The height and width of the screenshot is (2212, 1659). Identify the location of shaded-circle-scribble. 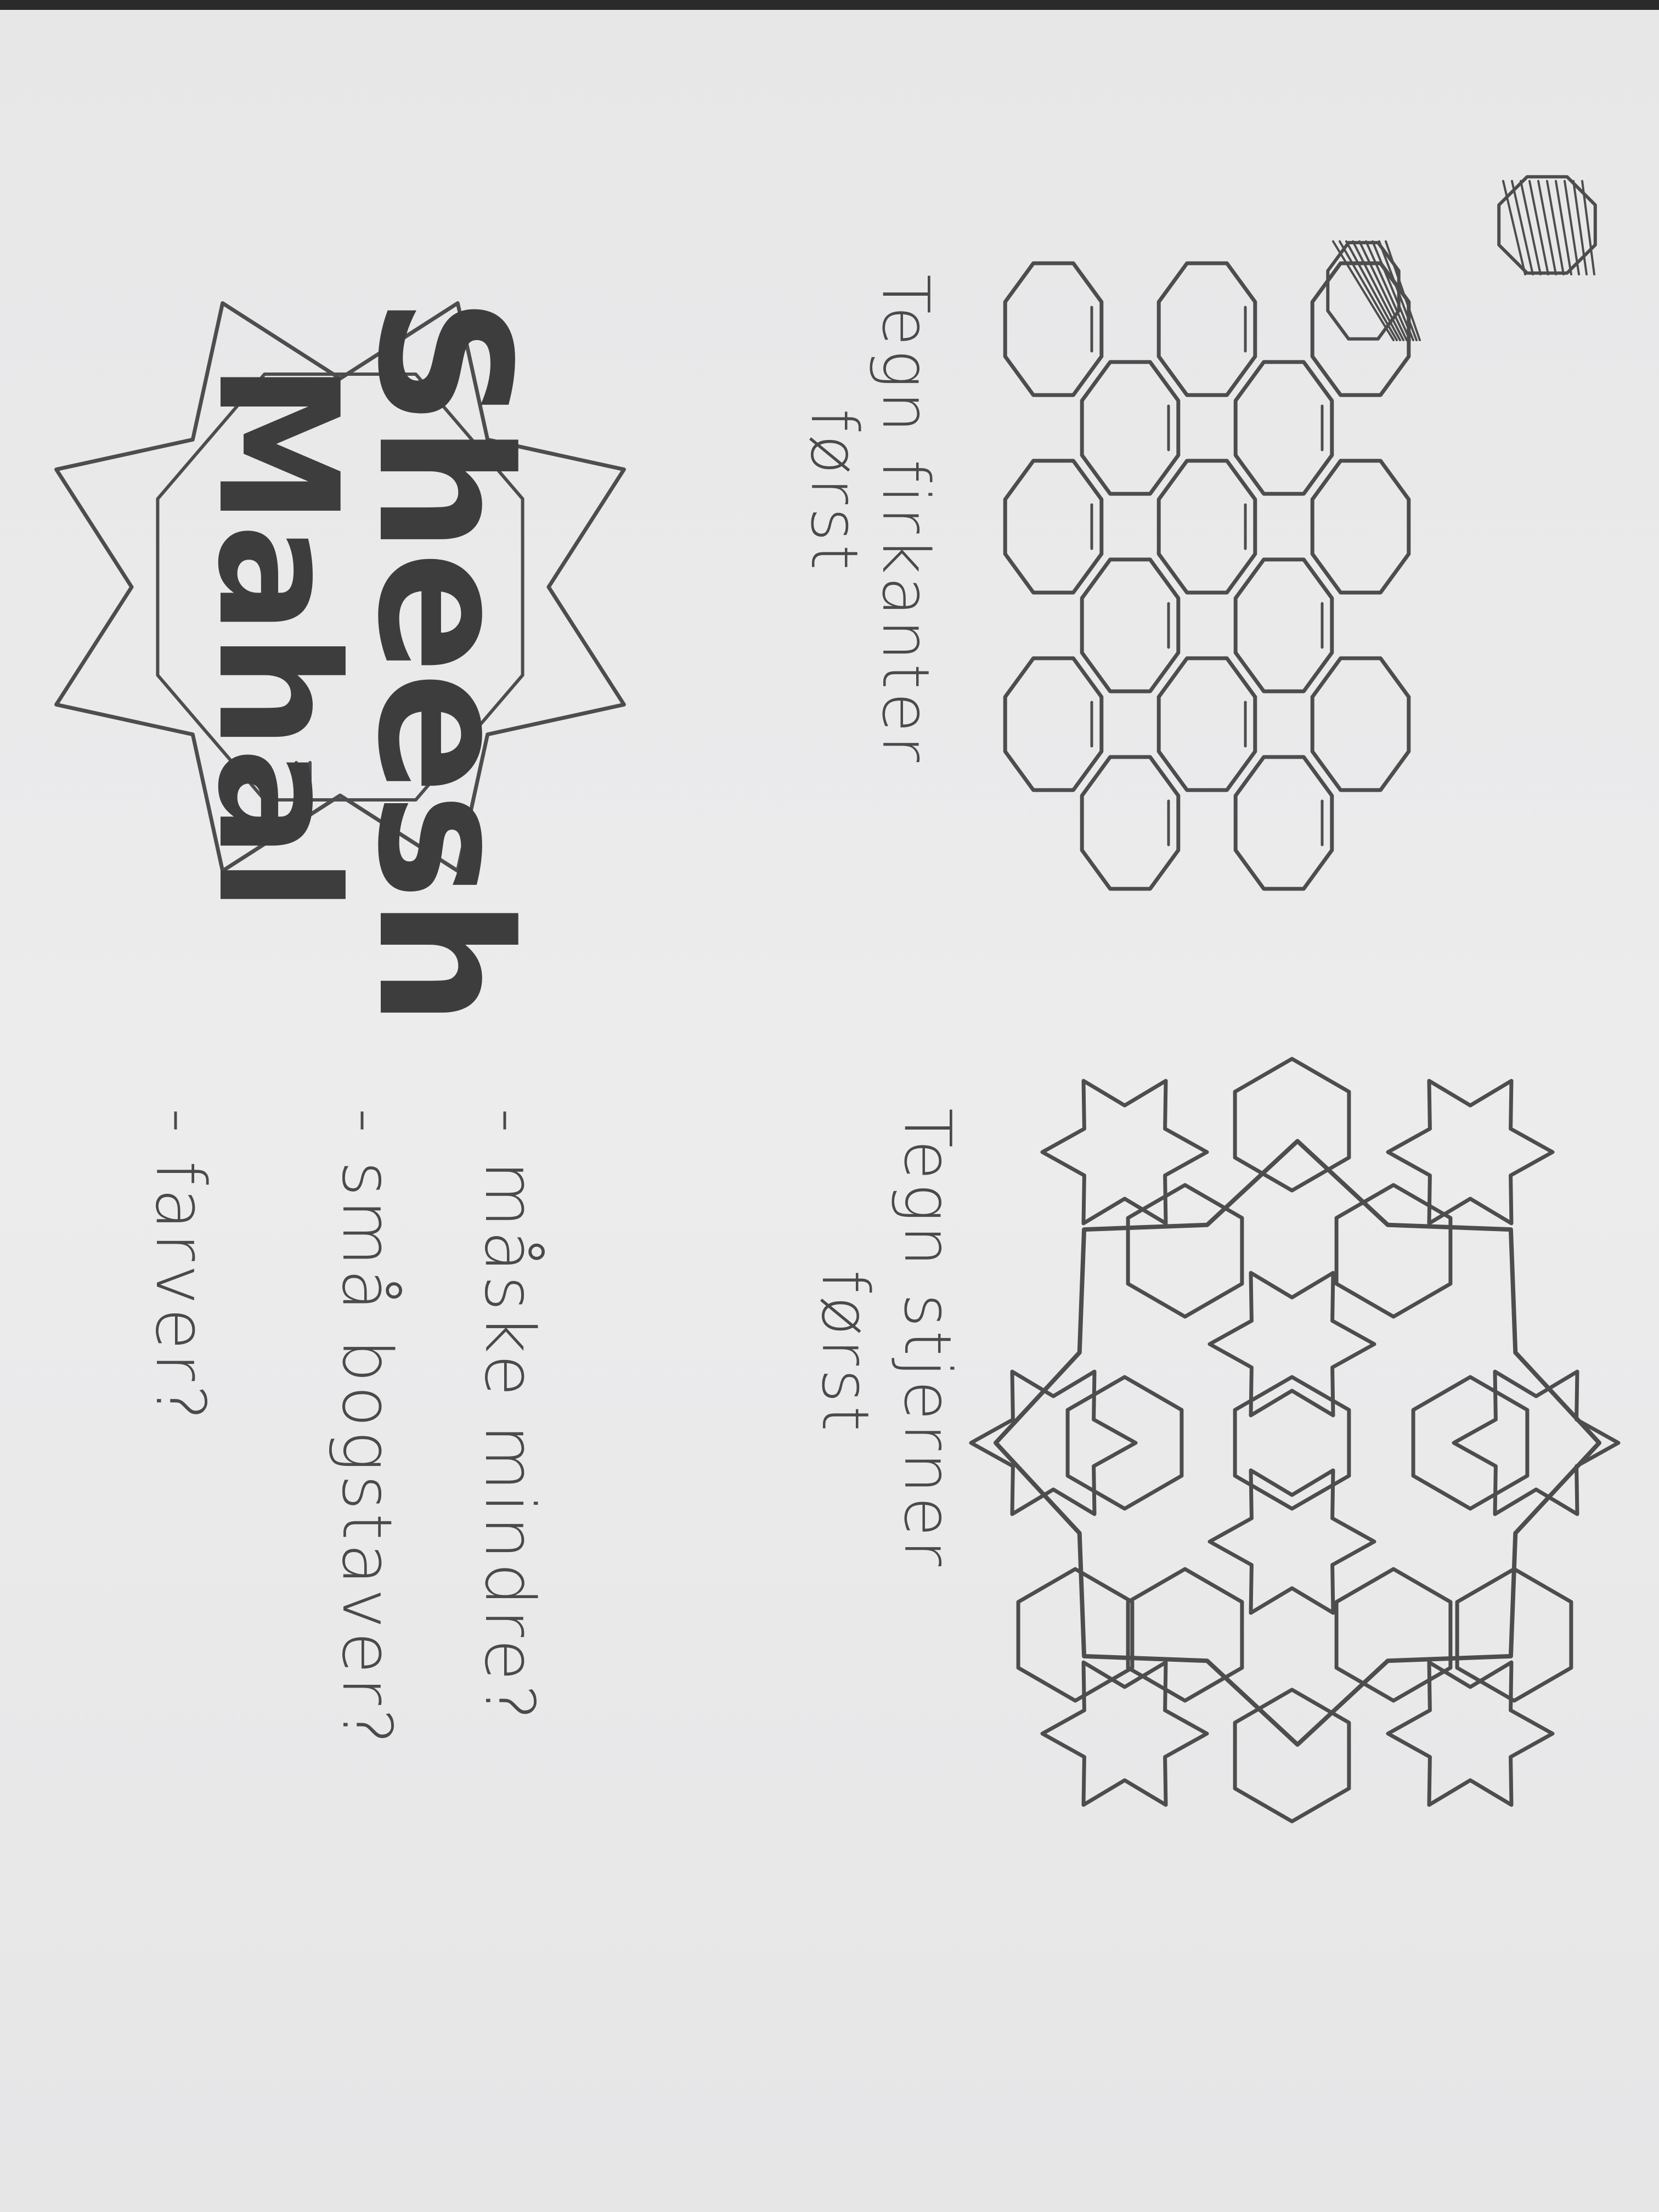
(1547, 225).